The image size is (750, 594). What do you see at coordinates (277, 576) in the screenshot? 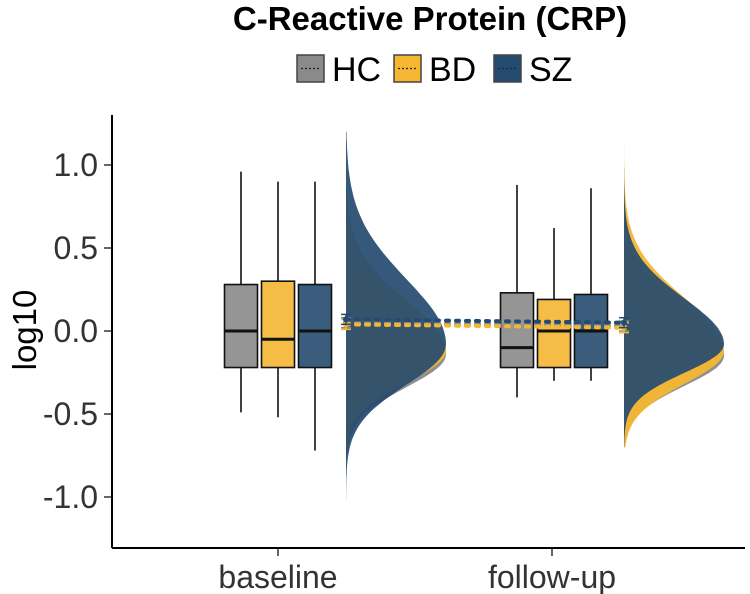
I see `x-tick-label-baseline: baseline` at bounding box center [277, 576].